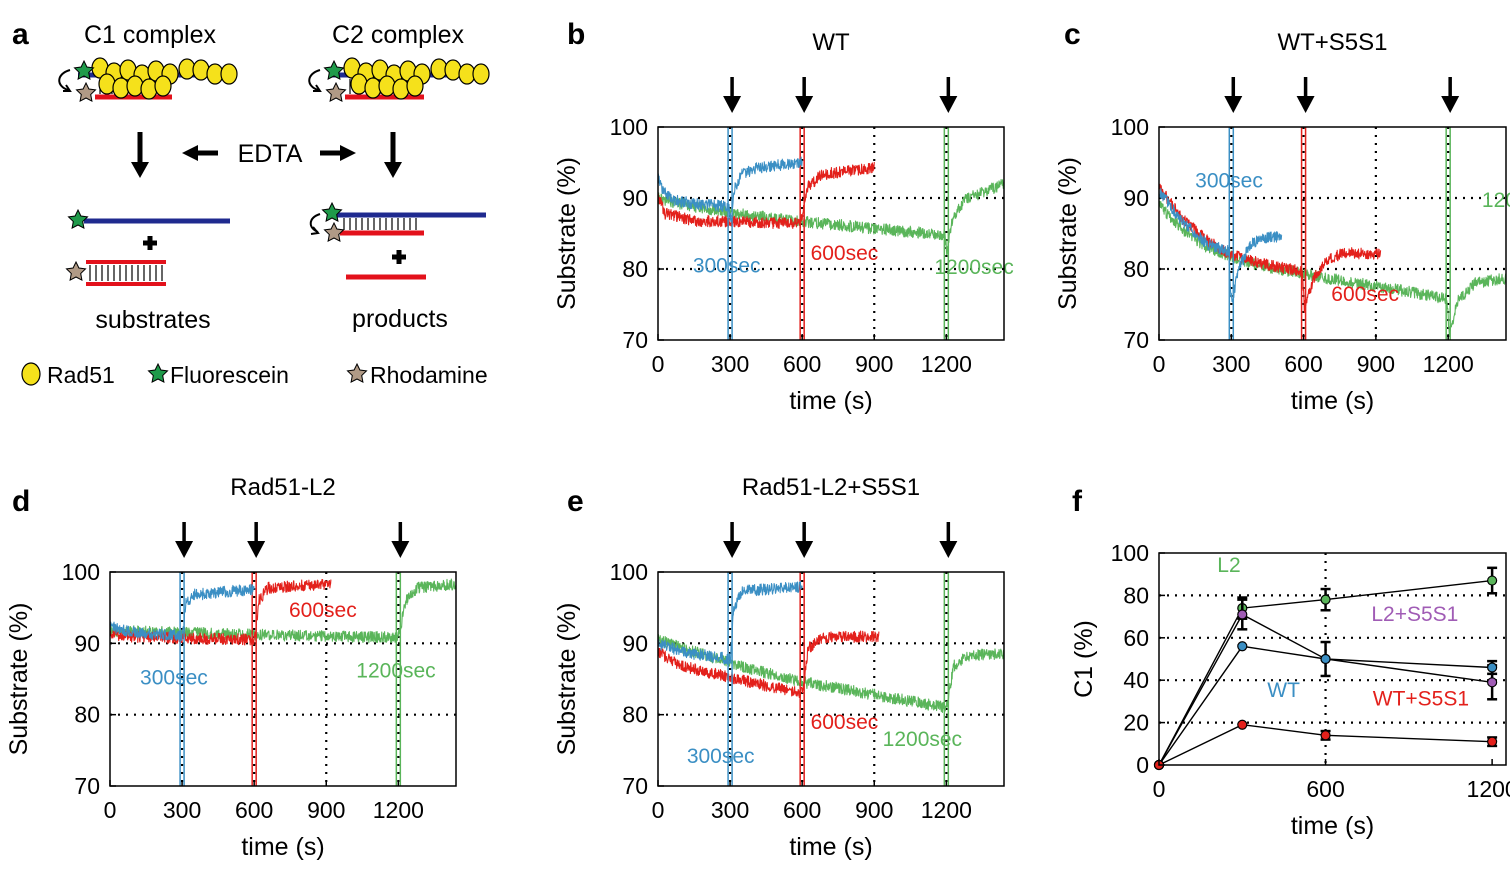 Image resolution: width=1510 pixels, height=872 pixels. What do you see at coordinates (398, 35) in the screenshot?
I see `c2-complex-title: C2 complex` at bounding box center [398, 35].